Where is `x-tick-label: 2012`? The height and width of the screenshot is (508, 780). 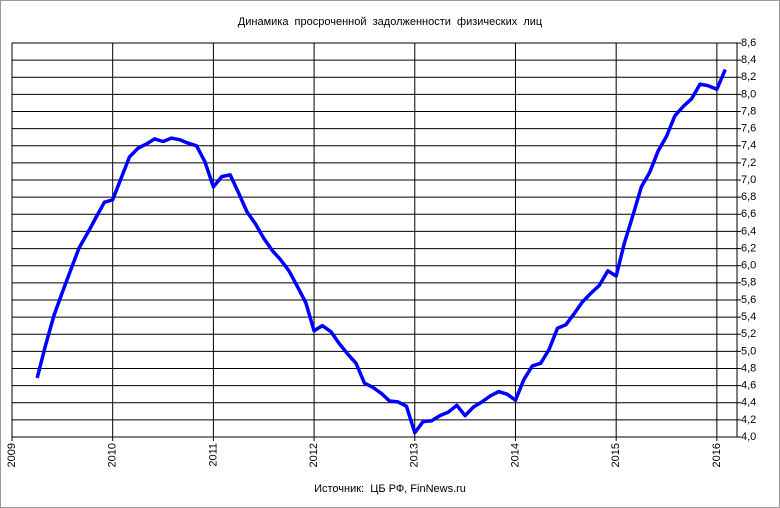
x-tick-label: 2012 is located at coordinates (314, 455).